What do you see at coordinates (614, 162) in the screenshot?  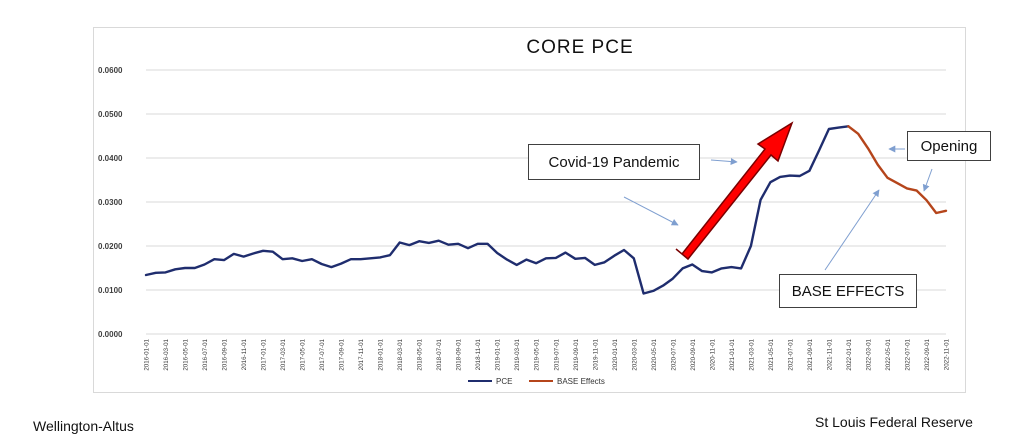 I see `callout-covid-pandemic: Covid-19 Pandemic` at bounding box center [614, 162].